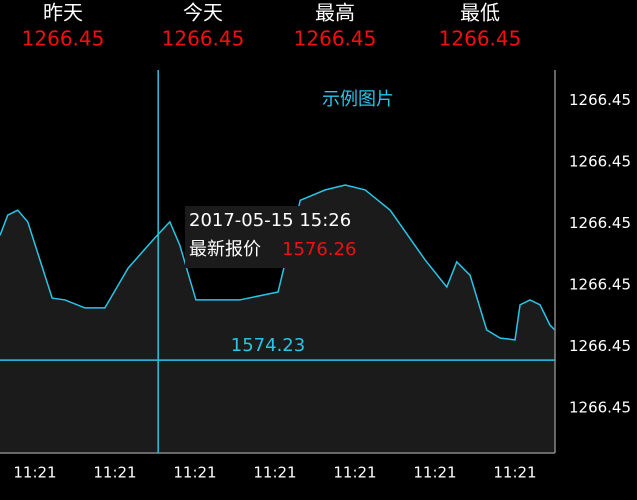 This screenshot has height=500, width=637. Describe the element at coordinates (319, 249) in the screenshot. I see `tooltip-price: 1576.26` at that location.